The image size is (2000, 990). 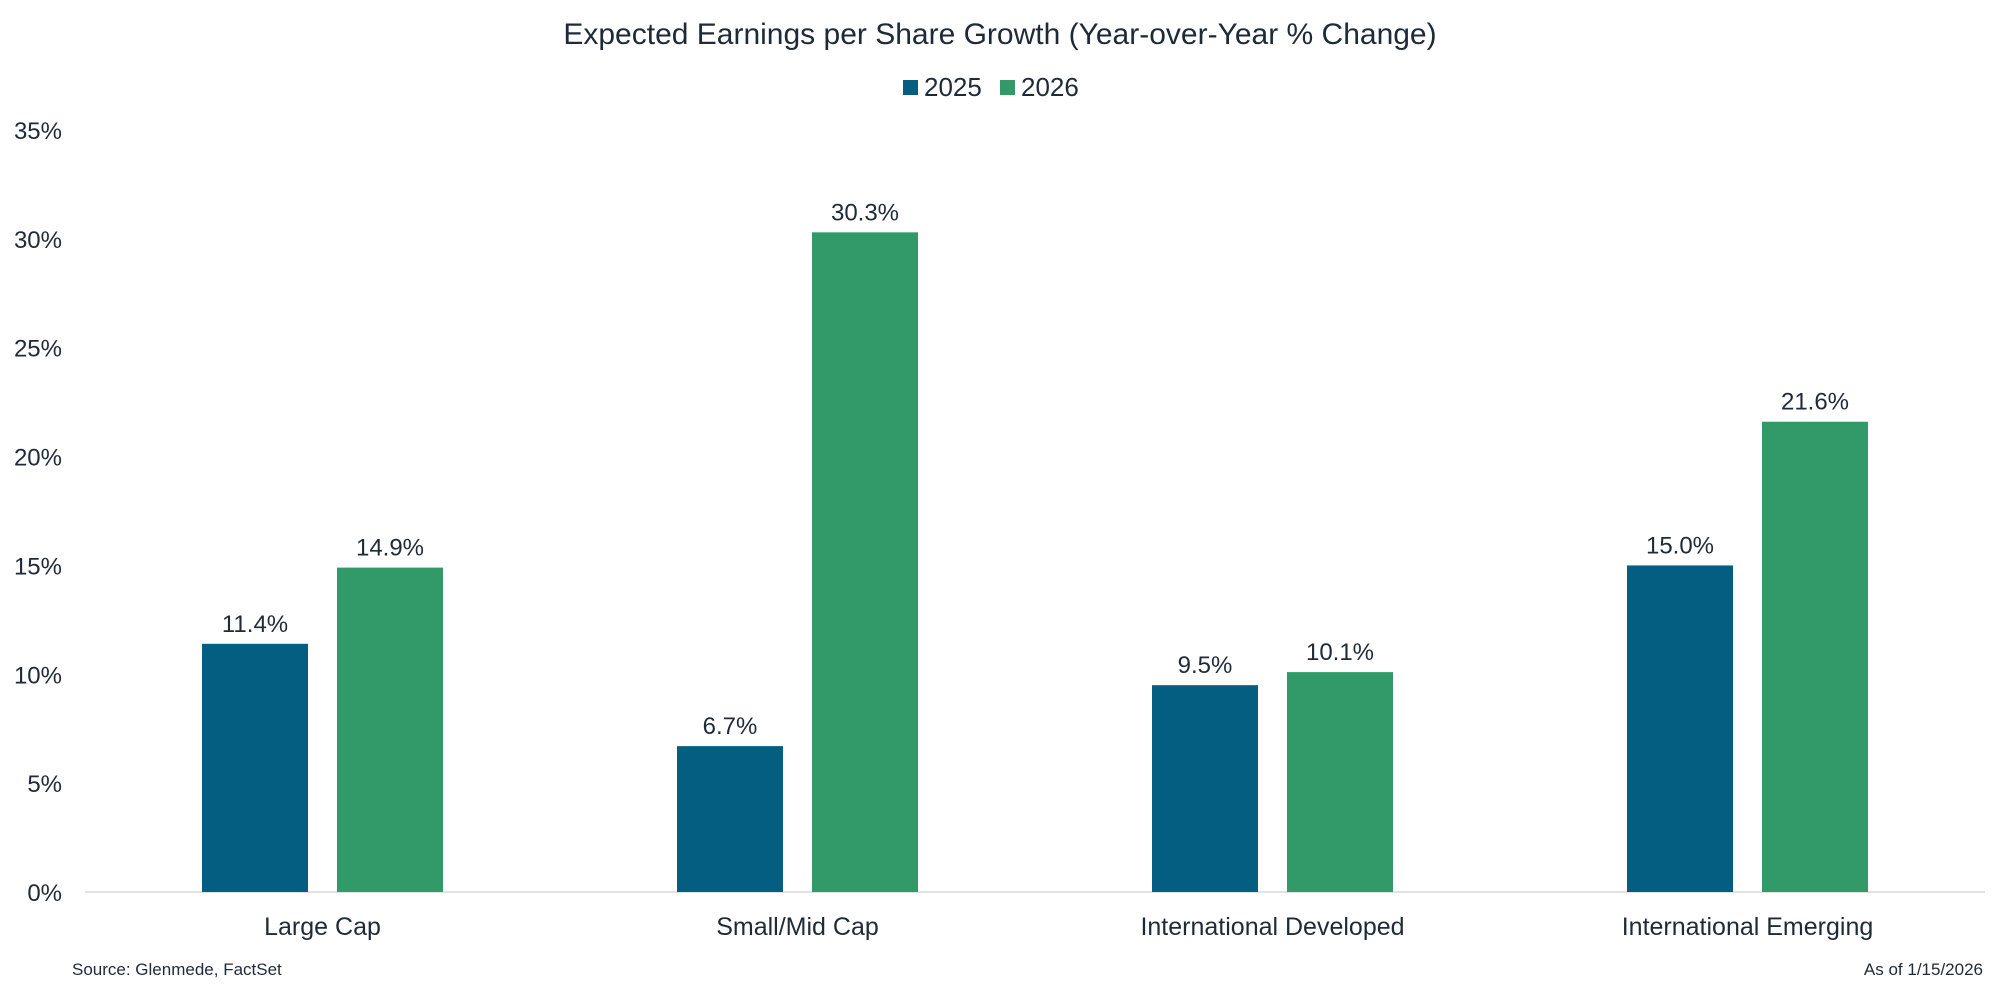 What do you see at coordinates (797, 927) in the screenshot?
I see `x-category-label: Small/Mid Cap` at bounding box center [797, 927].